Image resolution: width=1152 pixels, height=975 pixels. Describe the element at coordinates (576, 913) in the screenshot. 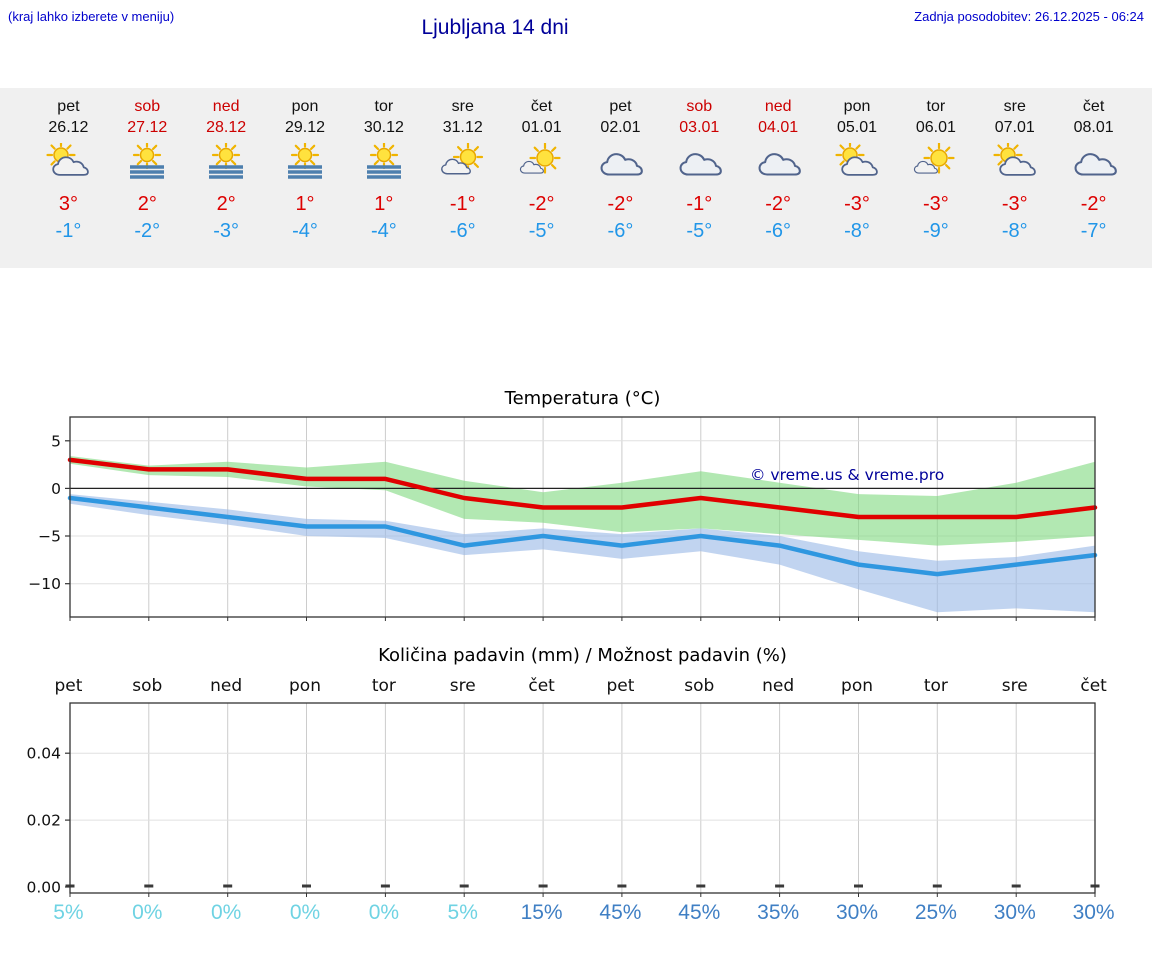

I see `precip-probability-row: 5% 0% 0% 0% 0% 5% 15% 45% 45% 35% 30% 25% 30% 30%` at that location.